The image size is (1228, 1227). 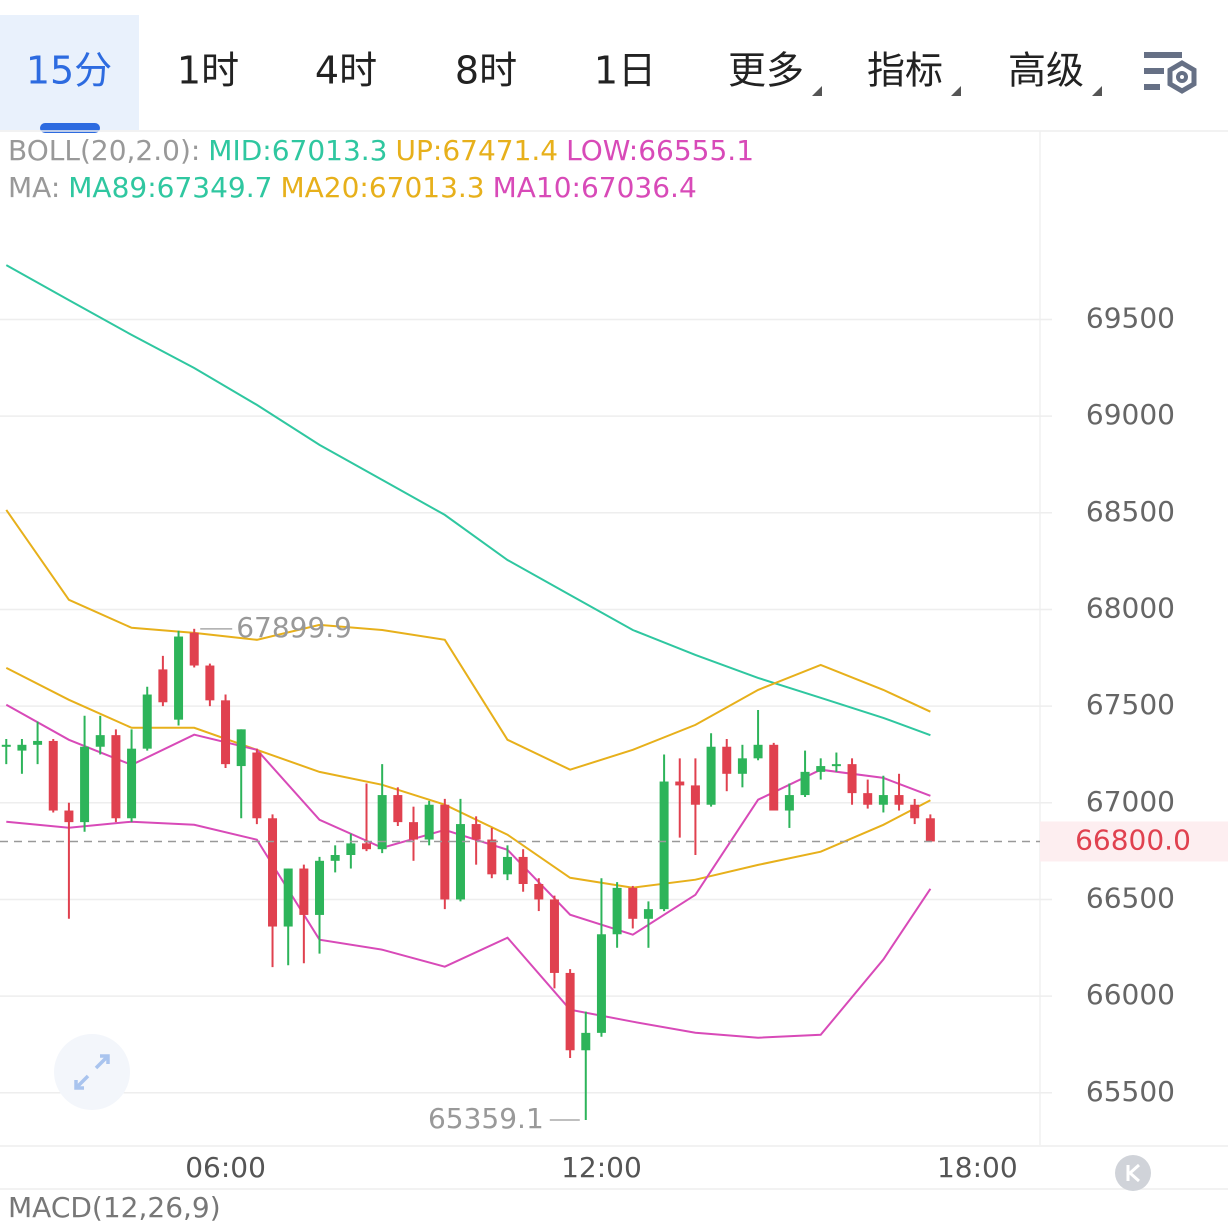 I want to click on x-tick-label: 12:00, so click(x=601, y=1167).